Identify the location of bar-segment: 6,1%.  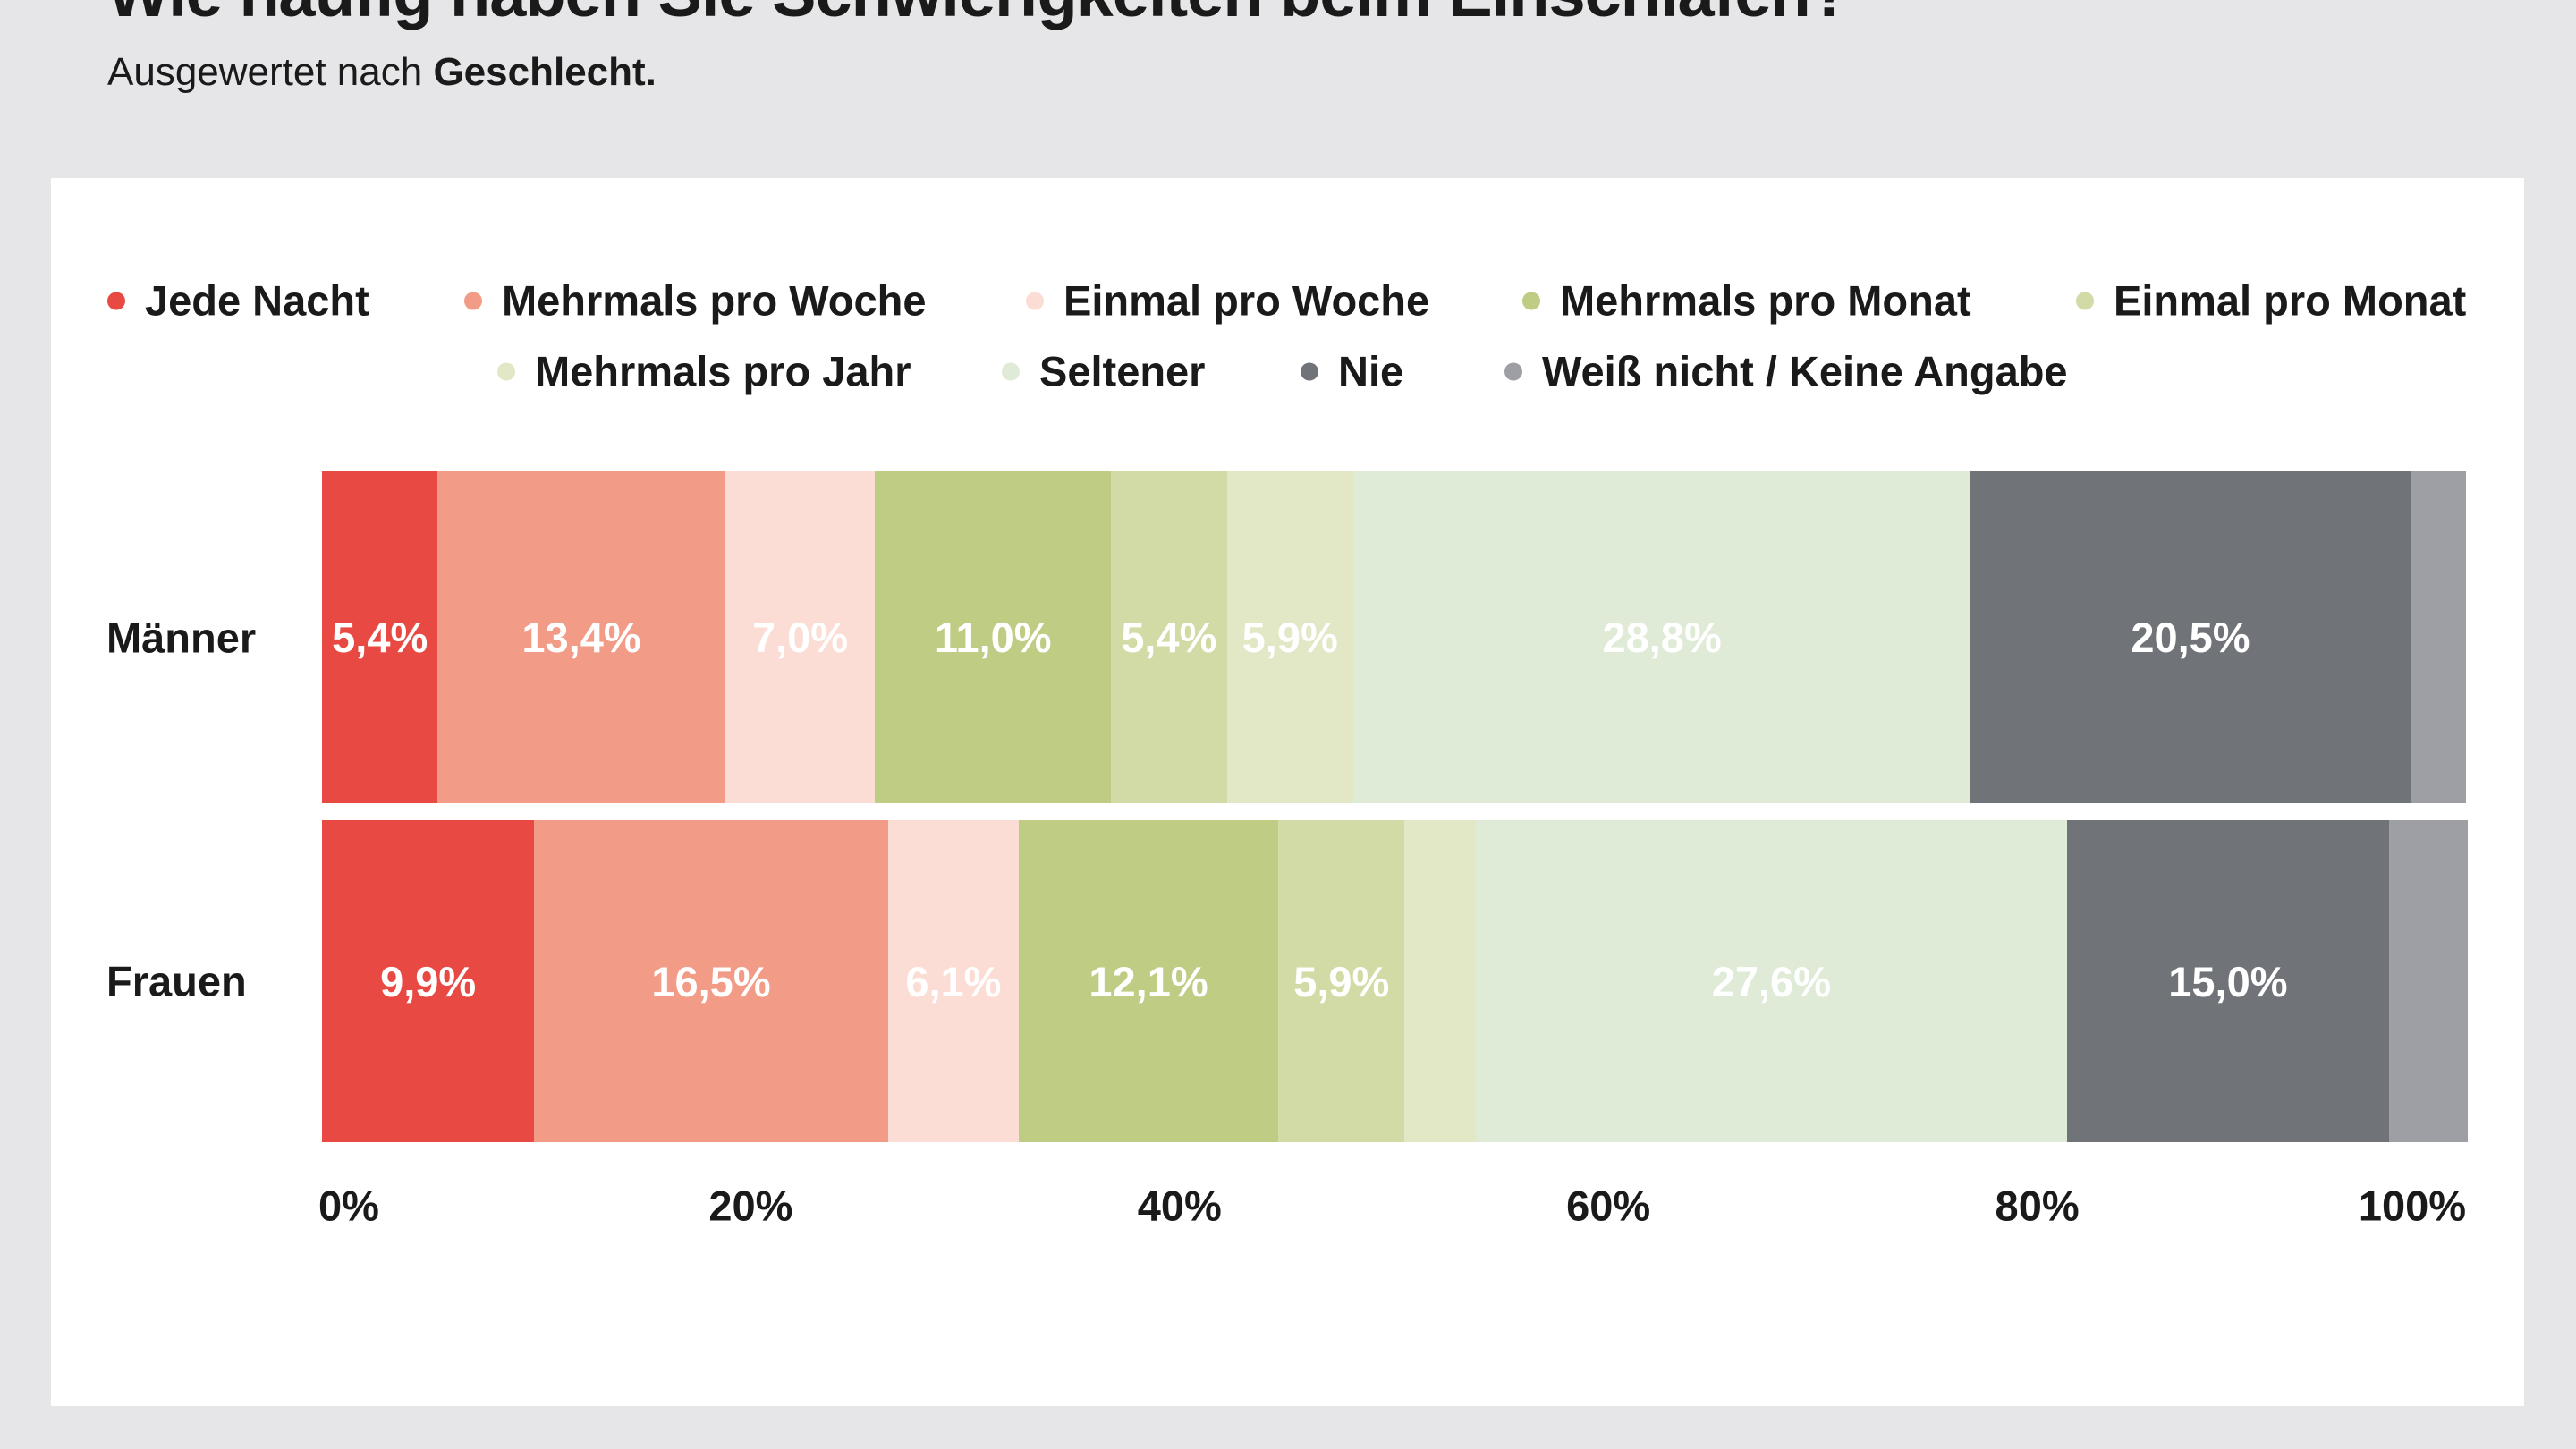
(953, 981).